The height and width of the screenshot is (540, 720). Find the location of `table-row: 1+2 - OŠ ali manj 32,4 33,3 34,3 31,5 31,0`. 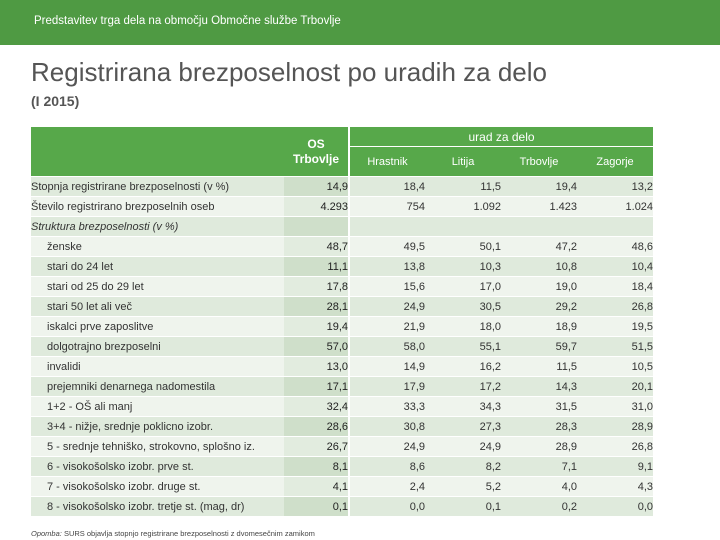

table-row: 1+2 - OŠ ali manj 32,4 33,3 34,3 31,5 31,0 is located at coordinates (342, 406).